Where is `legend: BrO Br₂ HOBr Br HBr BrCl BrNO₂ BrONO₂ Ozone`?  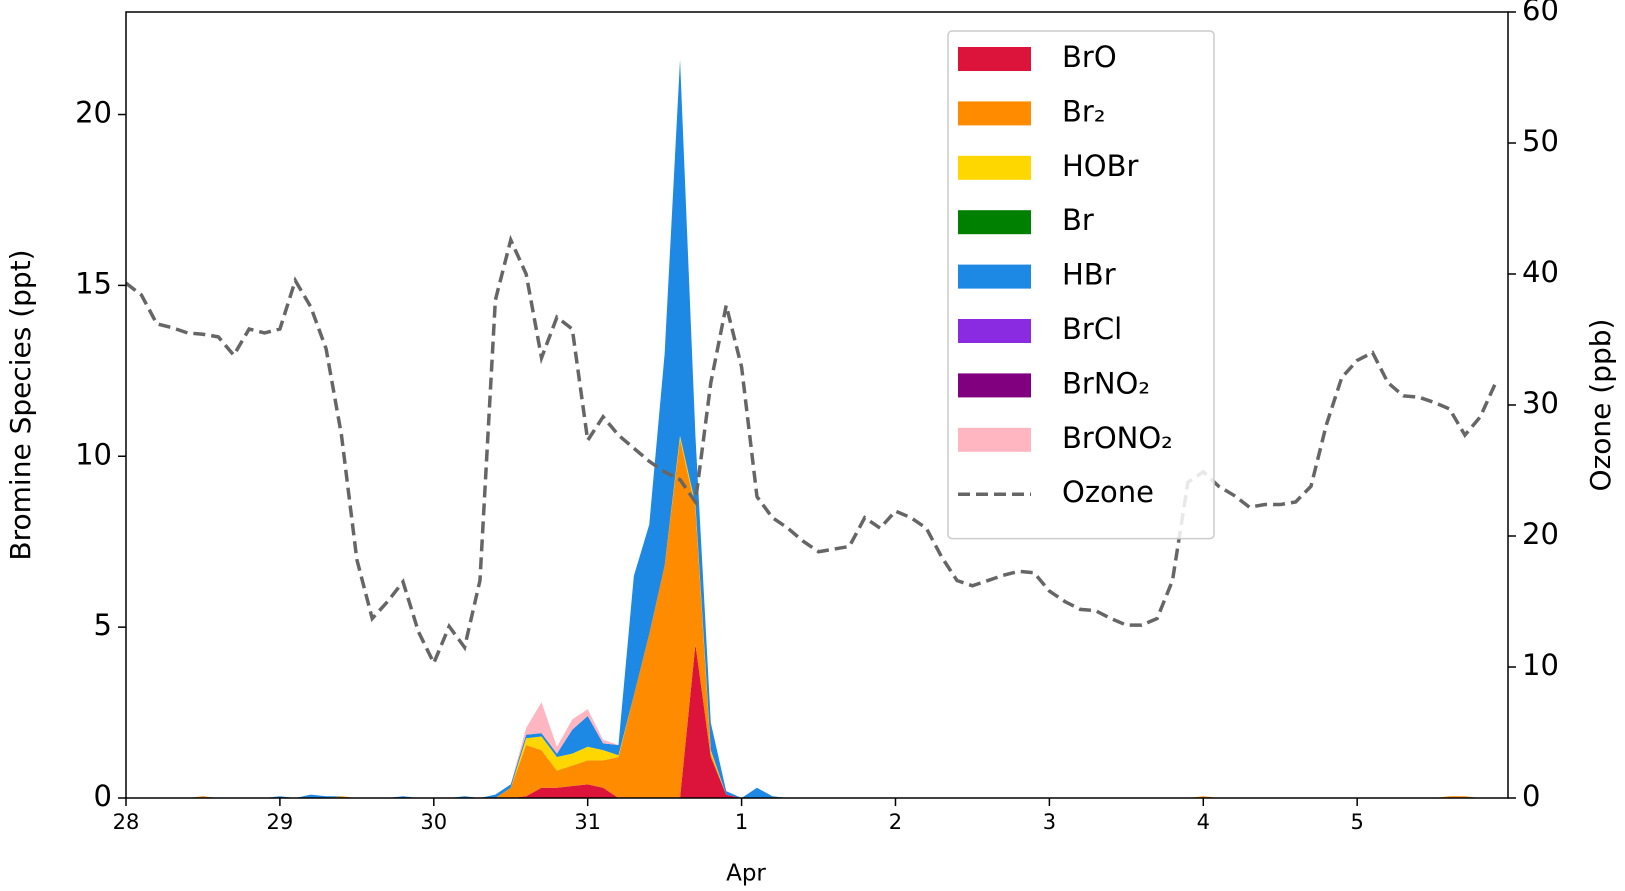 legend: BrO Br₂ HOBr Br HBr BrCl BrNO₂ BrONO₂ Ozone is located at coordinates (1081, 285).